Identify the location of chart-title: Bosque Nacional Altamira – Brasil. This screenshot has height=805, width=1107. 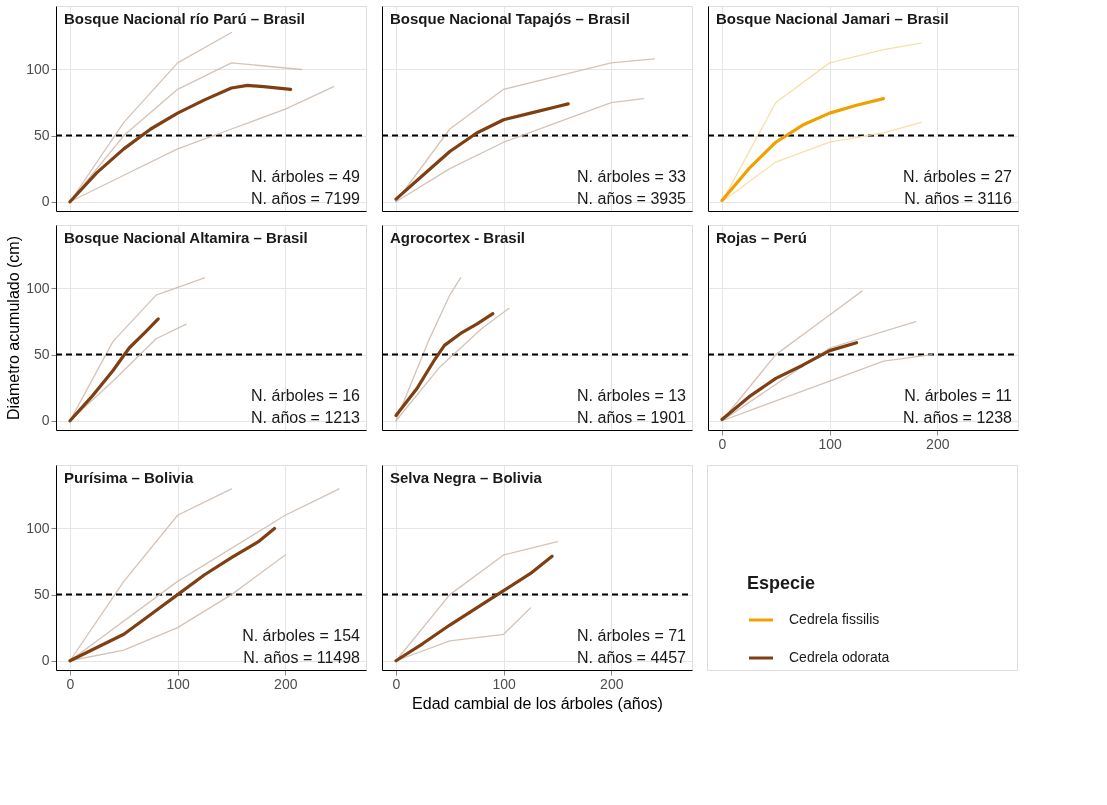
(186, 237).